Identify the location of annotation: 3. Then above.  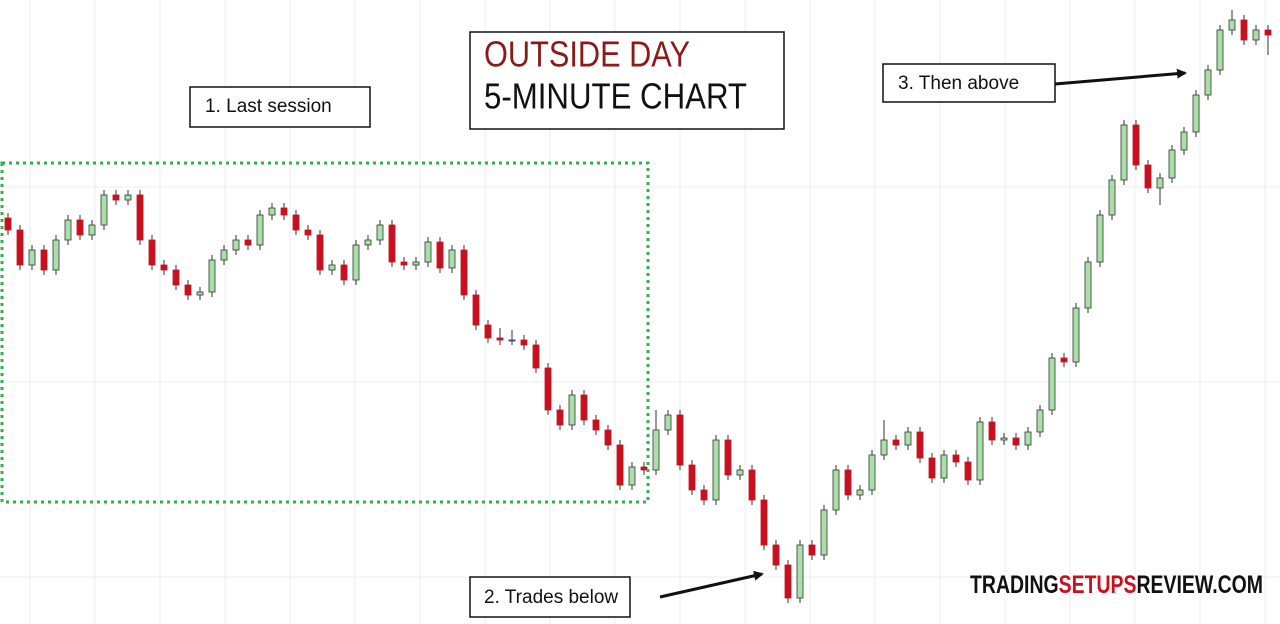
(1034, 83).